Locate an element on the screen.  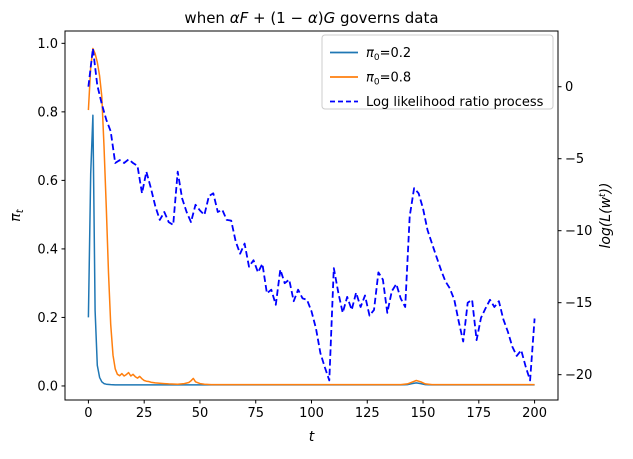
legend: π0=0.2 π0=0.8 Log likelihood ratio process is located at coordinates (437, 72).